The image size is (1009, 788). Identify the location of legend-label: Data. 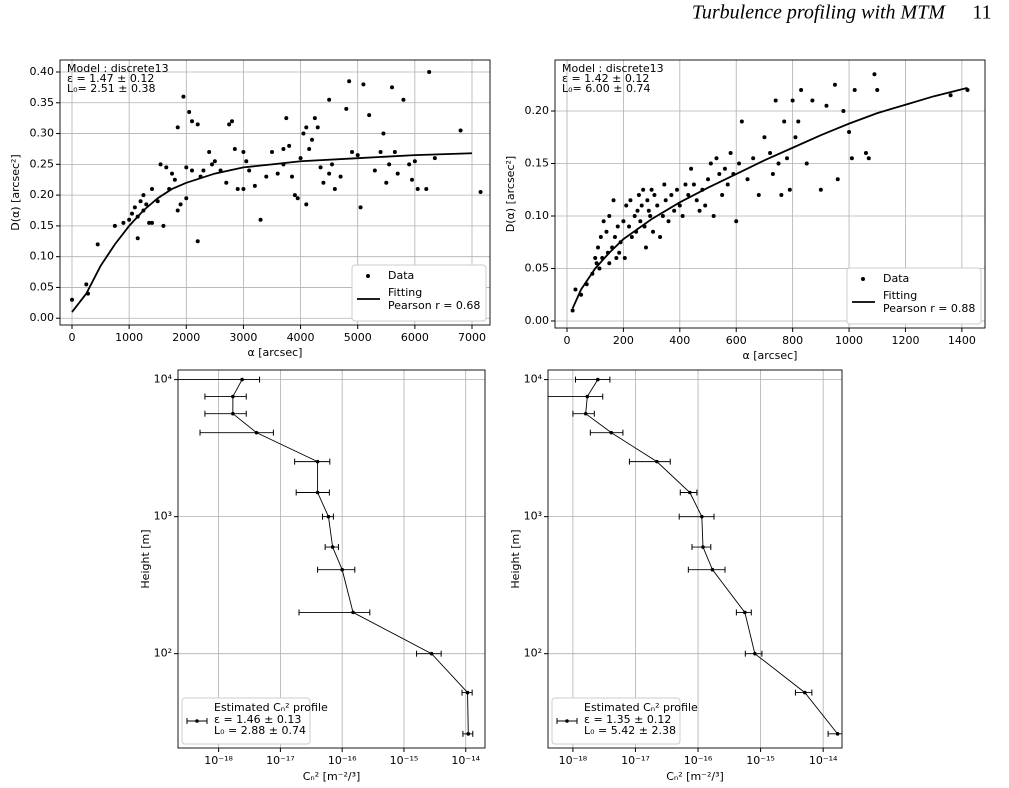
(896, 278).